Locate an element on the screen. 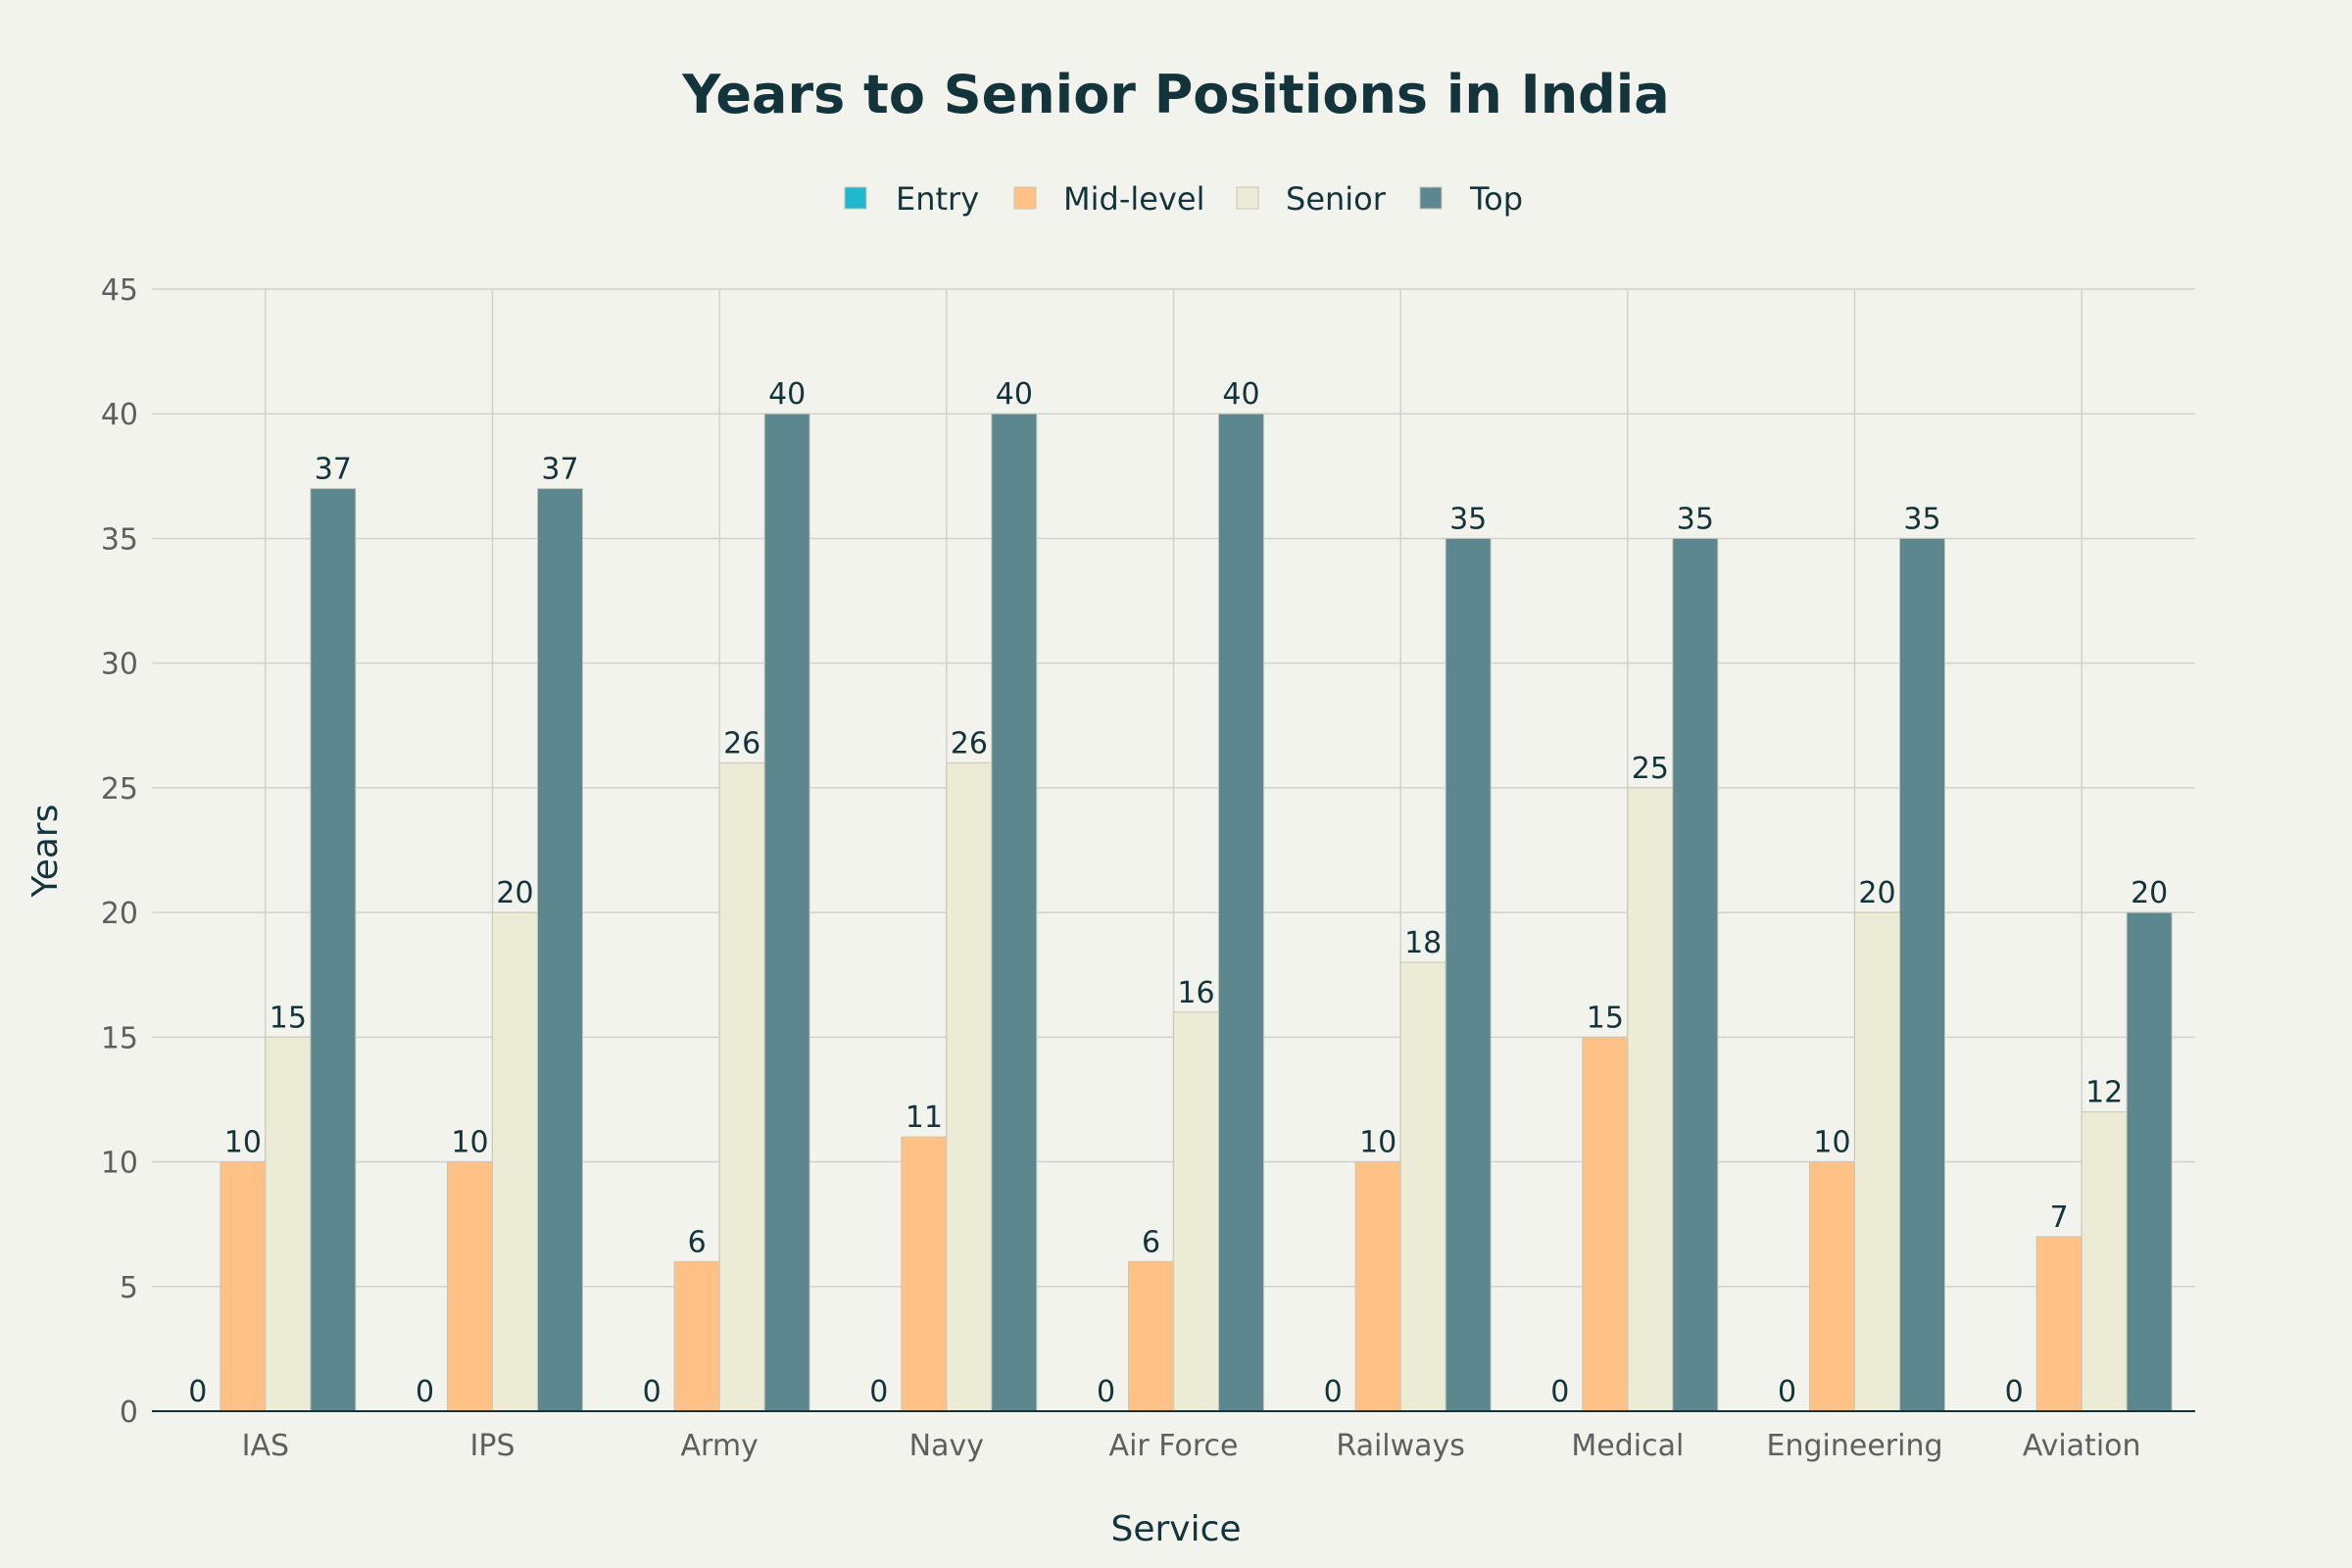 The image size is (2352, 1568). legend: Entry Mid-level Senior Top is located at coordinates (1183, 199).